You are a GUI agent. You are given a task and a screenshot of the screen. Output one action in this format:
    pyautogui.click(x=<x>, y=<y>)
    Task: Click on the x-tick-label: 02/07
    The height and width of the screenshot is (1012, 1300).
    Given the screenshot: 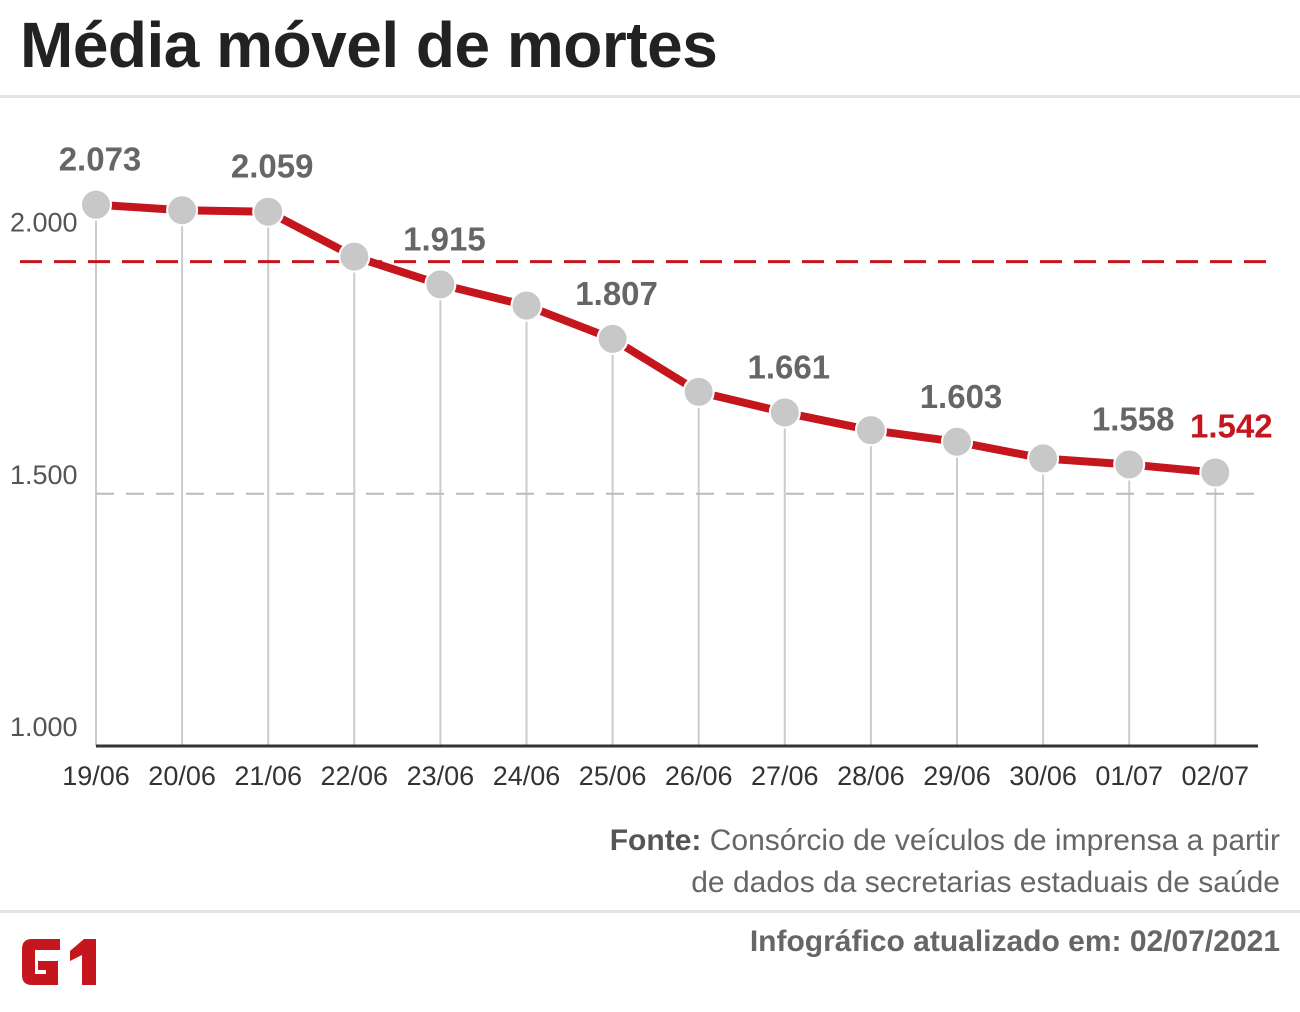 What is the action you would take?
    pyautogui.click(x=1216, y=776)
    